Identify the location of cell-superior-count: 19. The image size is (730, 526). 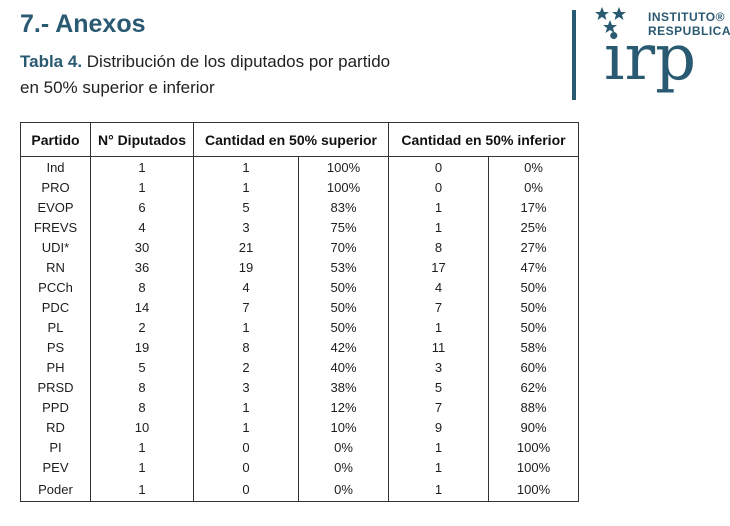
(246, 267).